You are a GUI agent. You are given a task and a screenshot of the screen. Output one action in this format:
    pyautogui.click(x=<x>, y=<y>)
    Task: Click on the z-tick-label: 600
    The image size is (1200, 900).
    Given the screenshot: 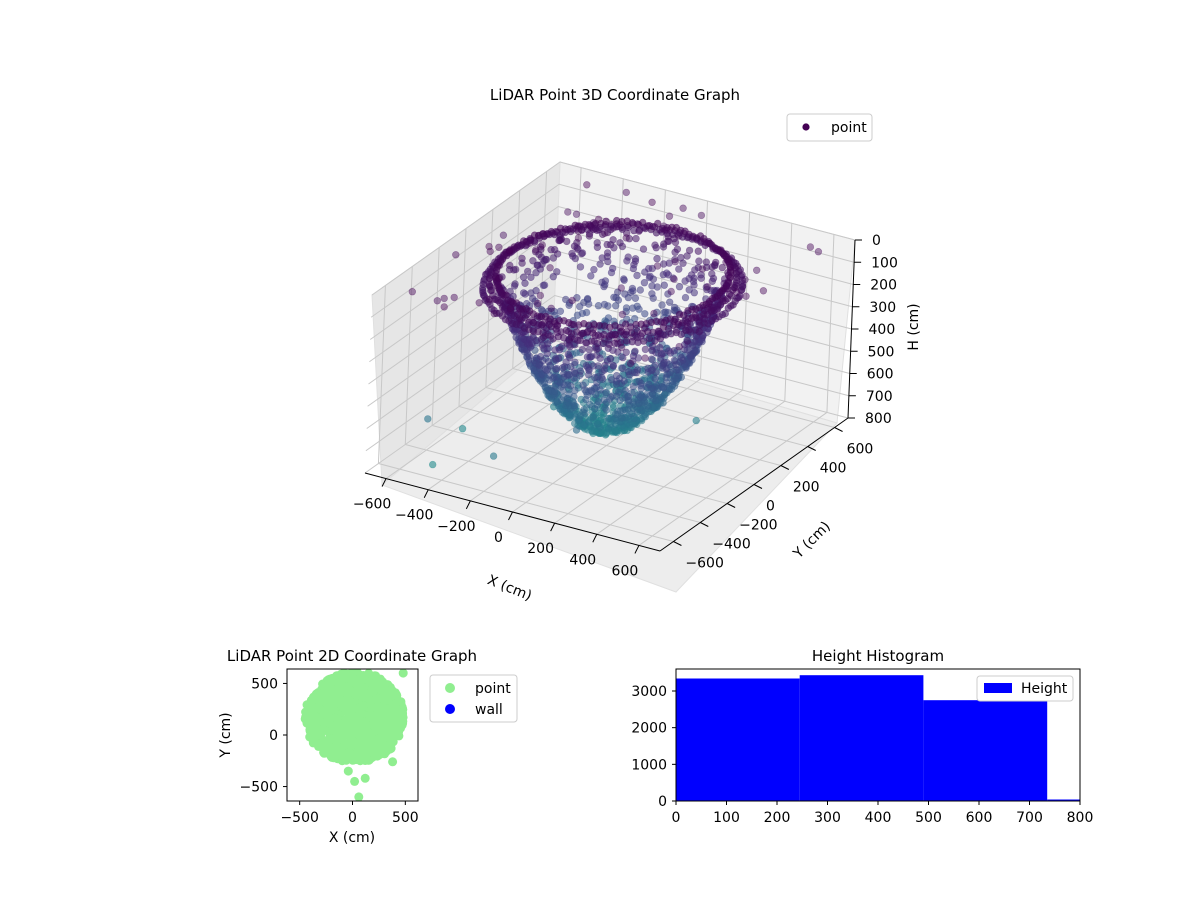 What is the action you would take?
    pyautogui.click(x=880, y=375)
    